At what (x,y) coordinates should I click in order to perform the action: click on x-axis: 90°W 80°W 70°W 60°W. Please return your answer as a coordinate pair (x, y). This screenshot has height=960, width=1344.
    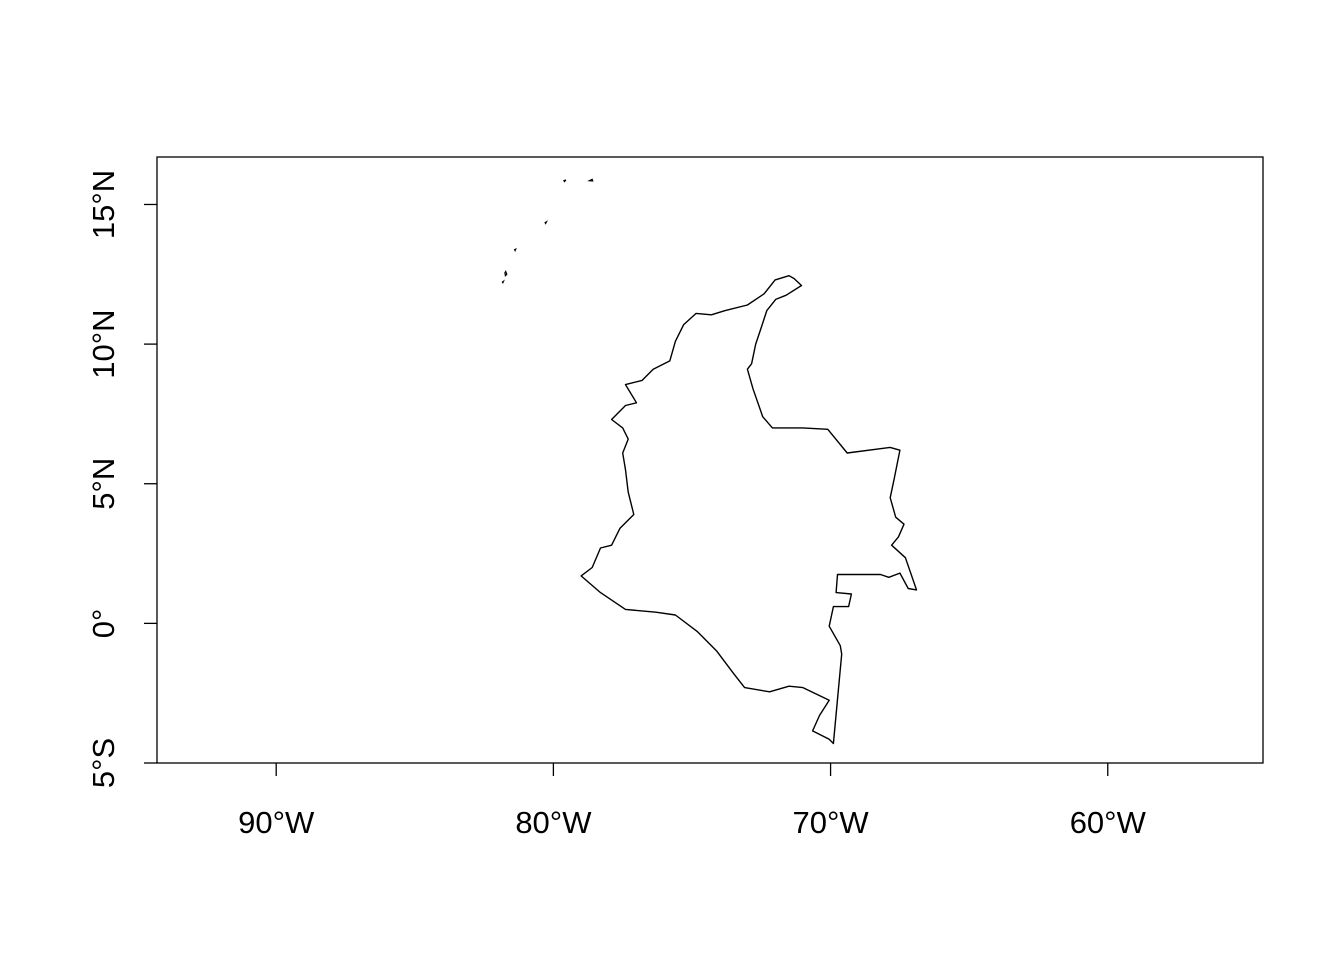
    Looking at the image, I should click on (692, 801).